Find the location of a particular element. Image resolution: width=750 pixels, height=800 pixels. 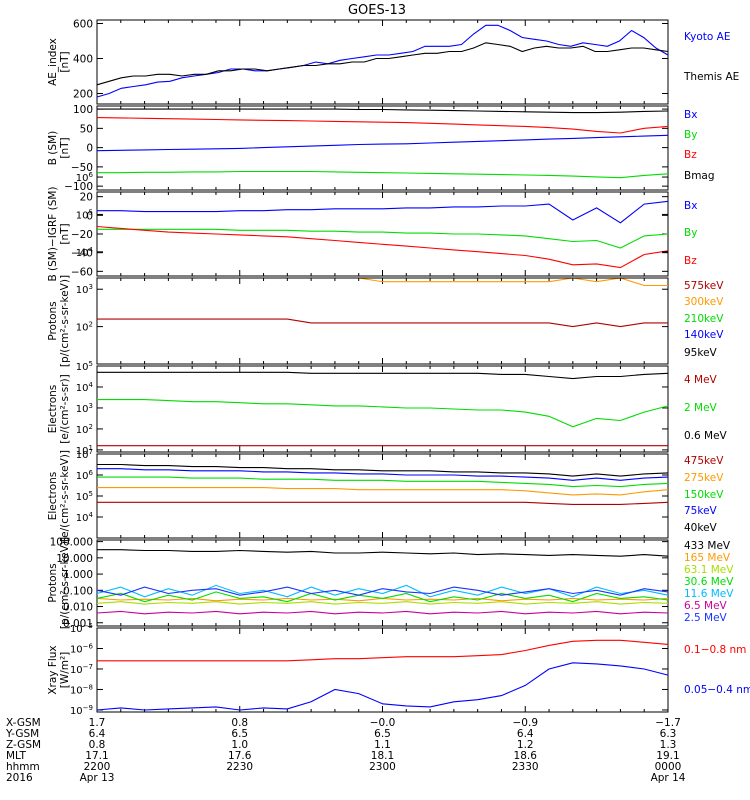

legend-entry: 11.6 MeV is located at coordinates (709, 594).